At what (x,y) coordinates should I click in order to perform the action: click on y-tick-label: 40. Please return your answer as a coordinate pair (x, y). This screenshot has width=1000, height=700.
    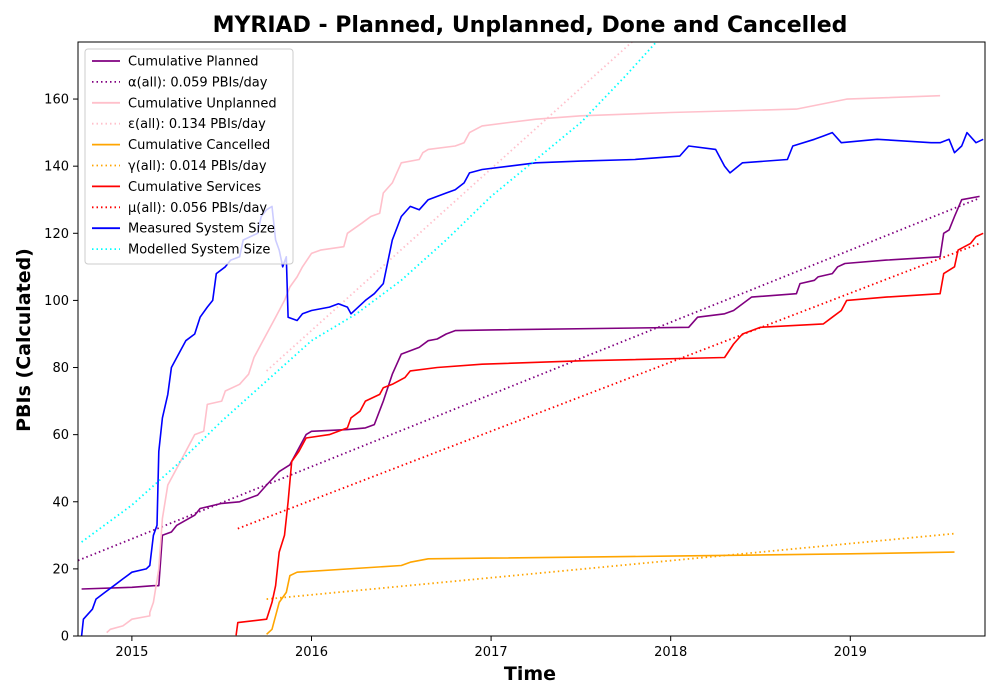
    Looking at the image, I should click on (60, 502).